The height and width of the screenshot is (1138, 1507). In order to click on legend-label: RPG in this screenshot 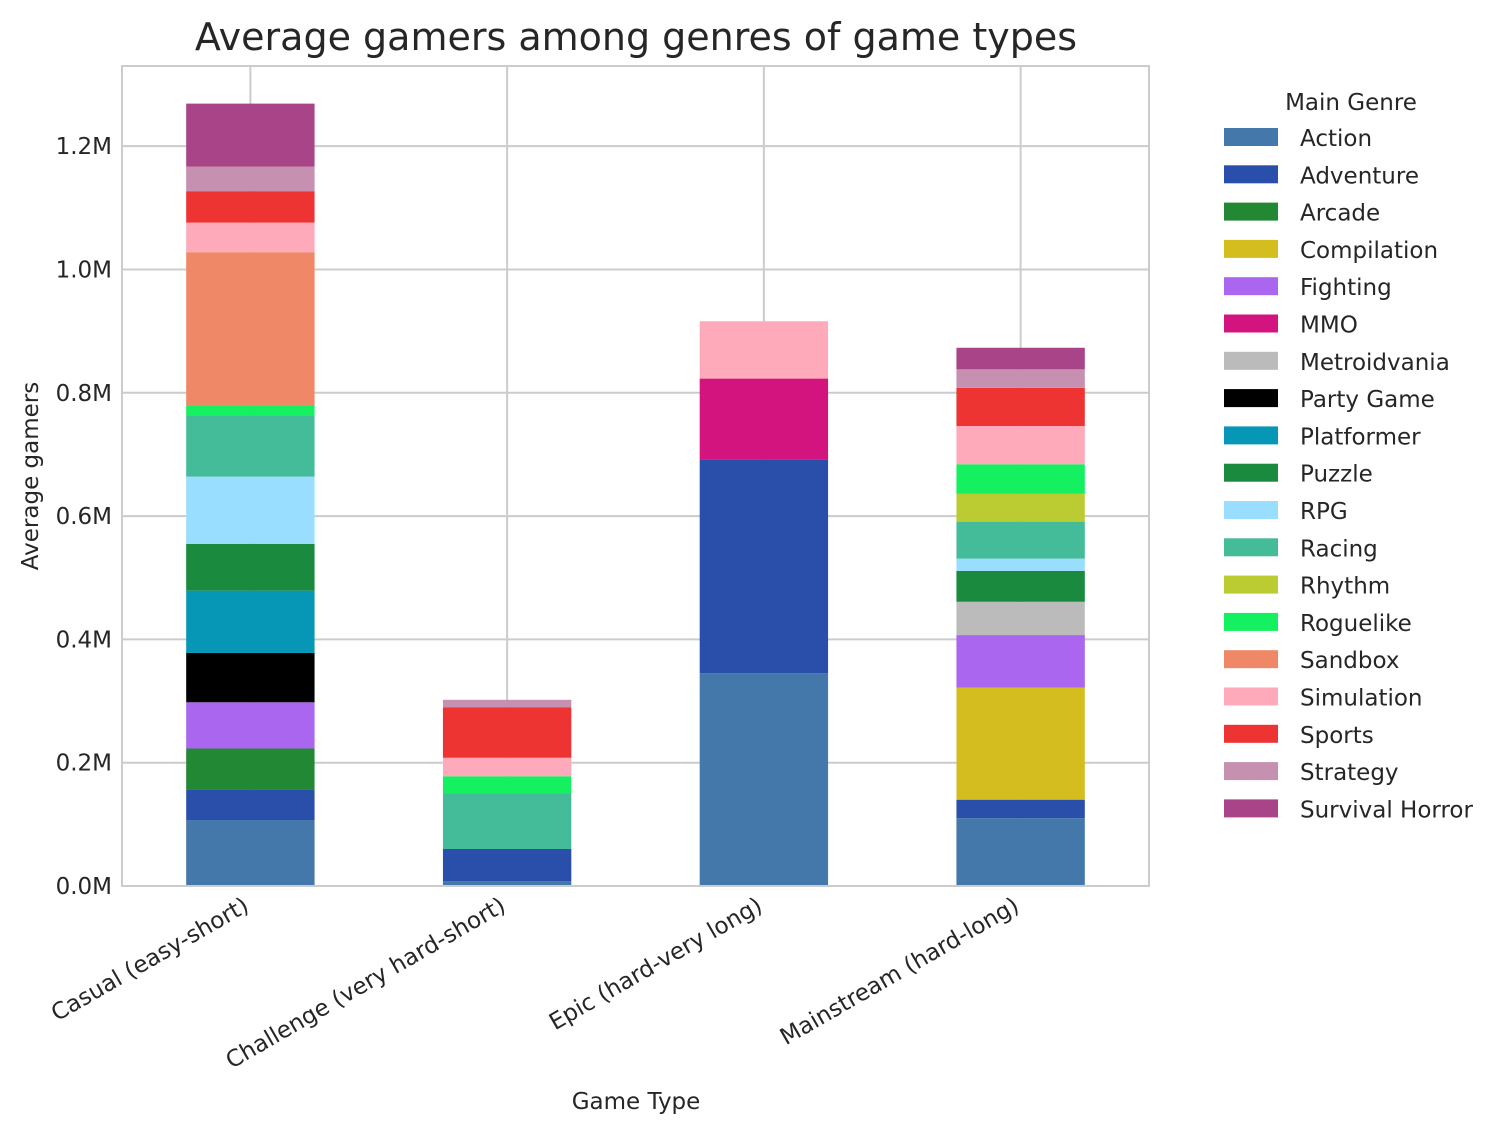, I will do `click(1324, 512)`.